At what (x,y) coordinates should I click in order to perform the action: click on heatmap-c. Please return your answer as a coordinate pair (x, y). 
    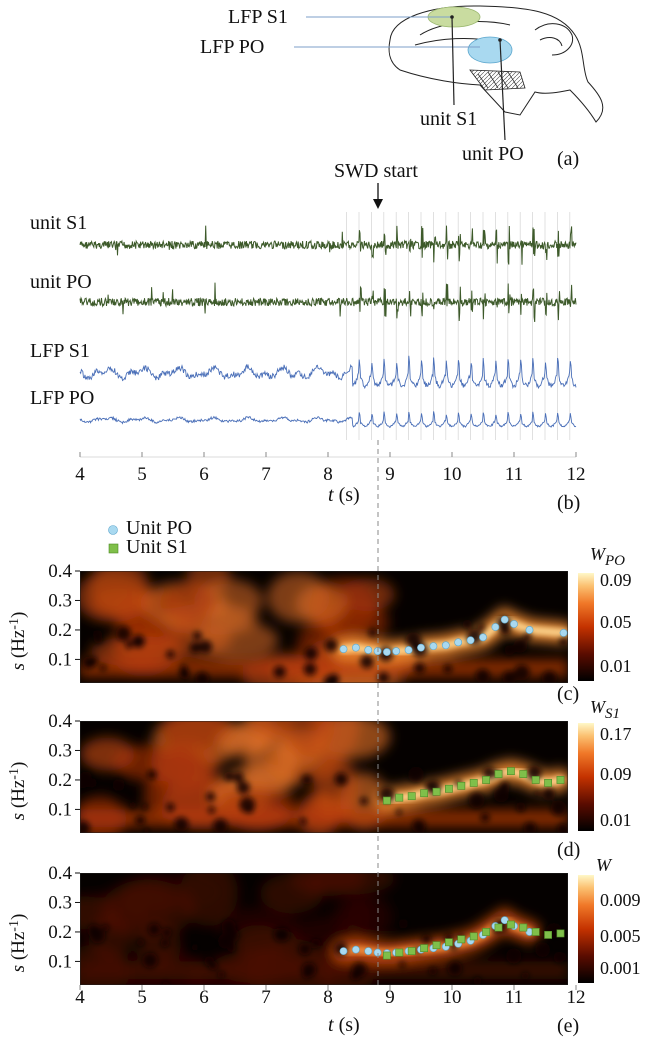
    Looking at the image, I should click on (324, 627).